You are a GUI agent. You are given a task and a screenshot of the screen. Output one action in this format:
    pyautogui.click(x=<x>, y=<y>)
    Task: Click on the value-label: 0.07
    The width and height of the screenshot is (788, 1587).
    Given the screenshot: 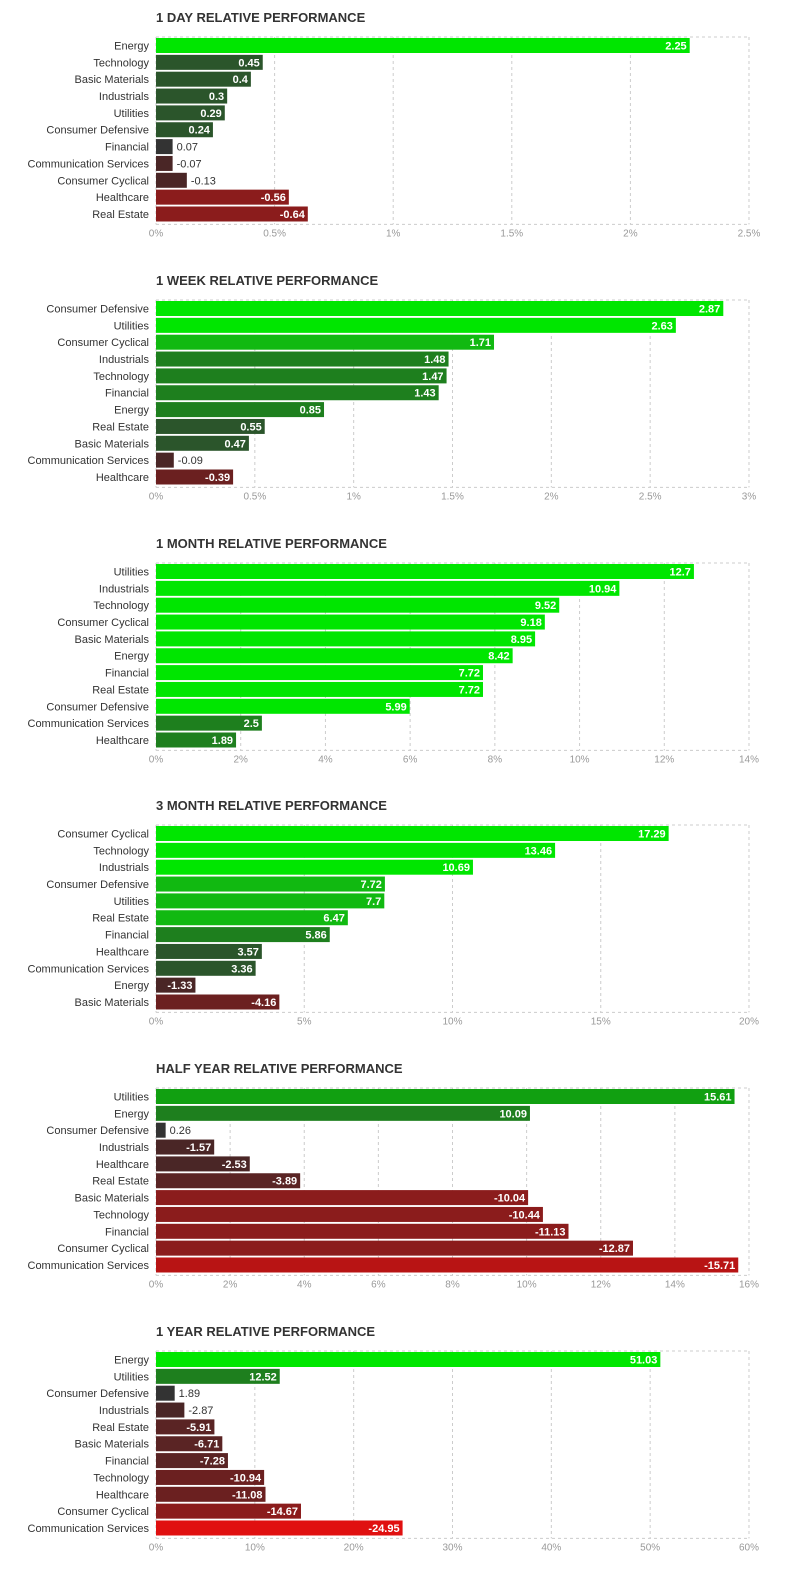 What is the action you would take?
    pyautogui.click(x=187, y=148)
    